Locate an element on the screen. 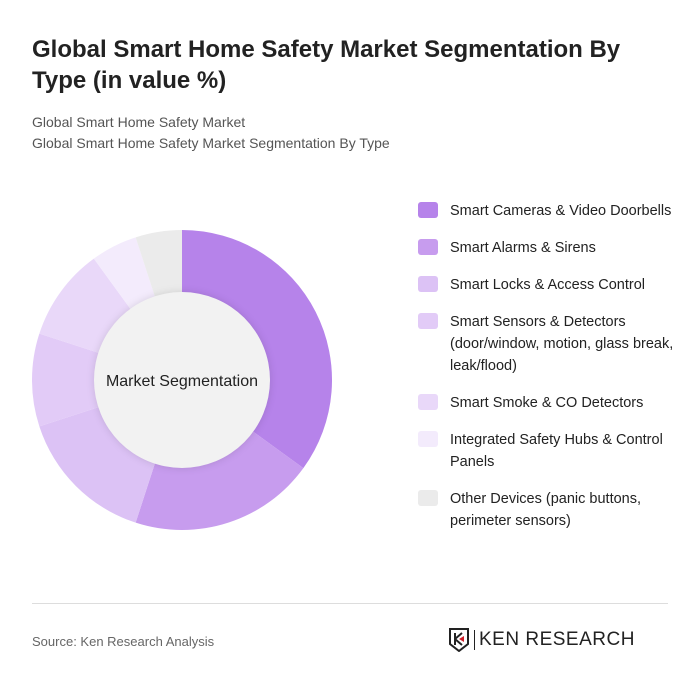 The image size is (700, 688). donut-center is located at coordinates (182, 380).